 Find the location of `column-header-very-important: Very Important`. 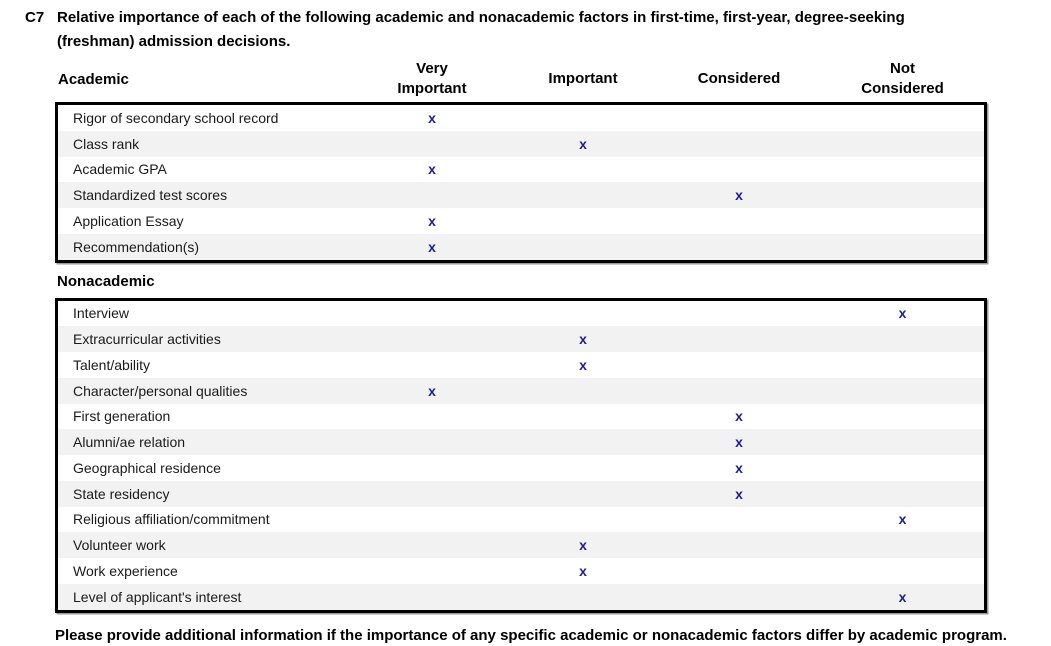

column-header-very-important: Very Important is located at coordinates (432, 79).